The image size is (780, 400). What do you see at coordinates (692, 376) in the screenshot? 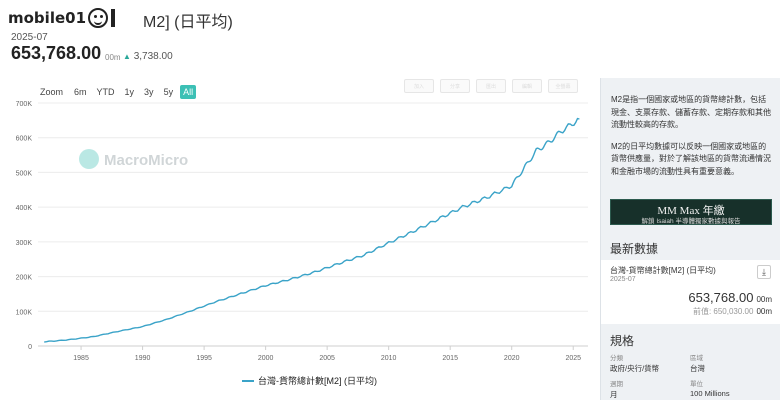
I see `spec-grid: 分類政府/央行/貨幣 區域台灣 週期月 單位 100 Millions` at bounding box center [692, 376].